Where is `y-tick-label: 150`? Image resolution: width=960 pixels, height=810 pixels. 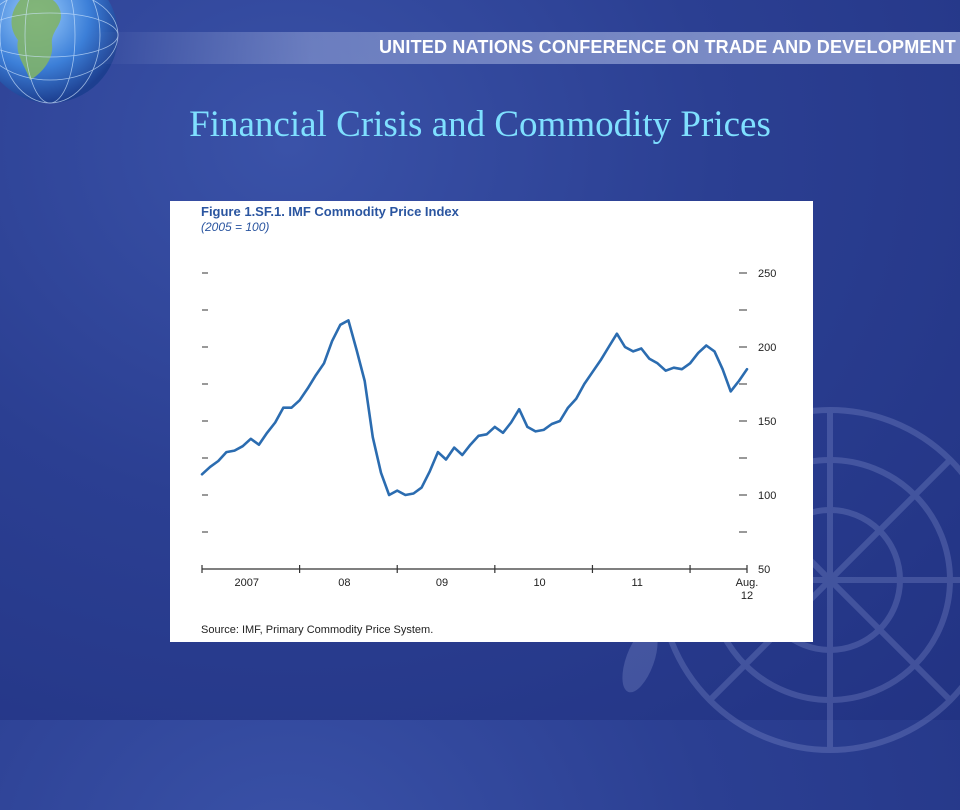 y-tick-label: 150 is located at coordinates (767, 422).